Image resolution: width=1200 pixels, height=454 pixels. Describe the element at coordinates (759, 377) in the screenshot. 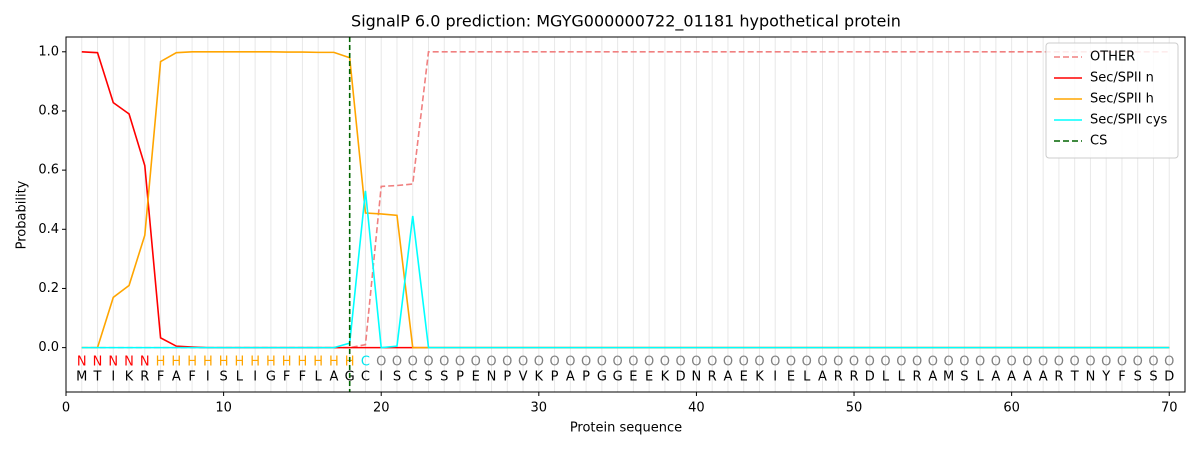

I see `residue-label: K` at that location.